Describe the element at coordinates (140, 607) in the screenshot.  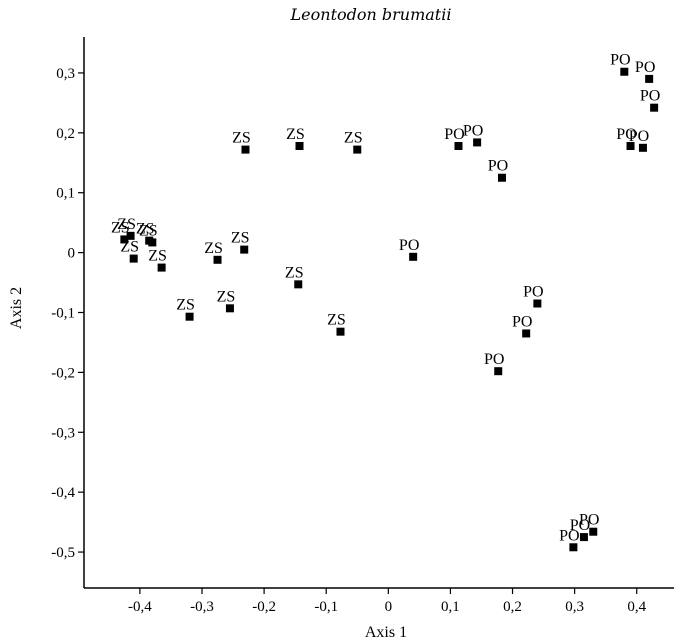
I see `x-tick-label: -0,4` at that location.